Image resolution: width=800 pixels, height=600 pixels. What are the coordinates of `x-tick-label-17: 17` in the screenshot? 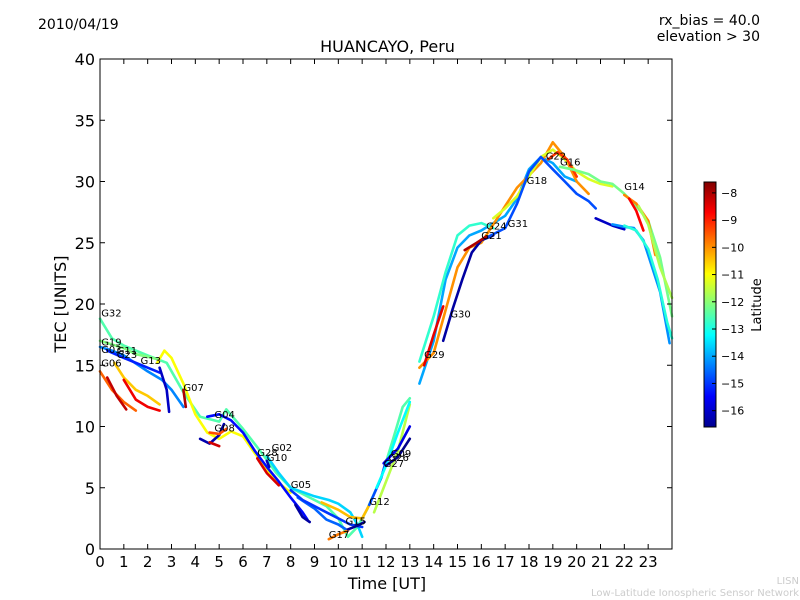 It's located at (505, 562).